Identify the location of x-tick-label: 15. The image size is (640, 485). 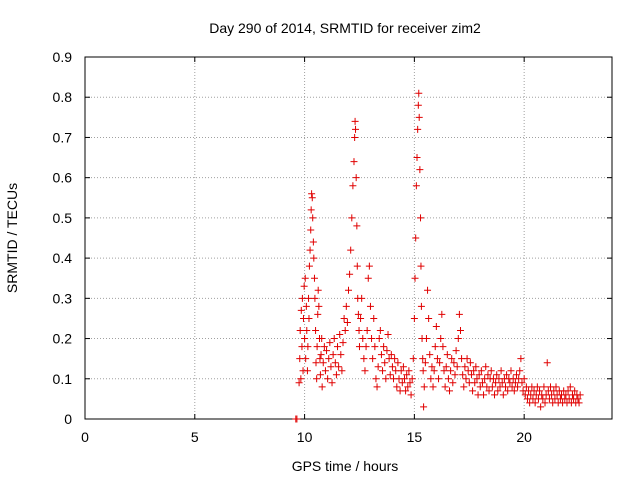
(415, 437).